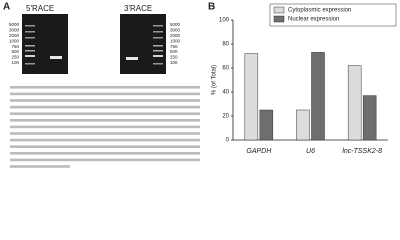 The height and width of the screenshot is (240, 400). I want to click on panel-label: A, so click(6, 7).